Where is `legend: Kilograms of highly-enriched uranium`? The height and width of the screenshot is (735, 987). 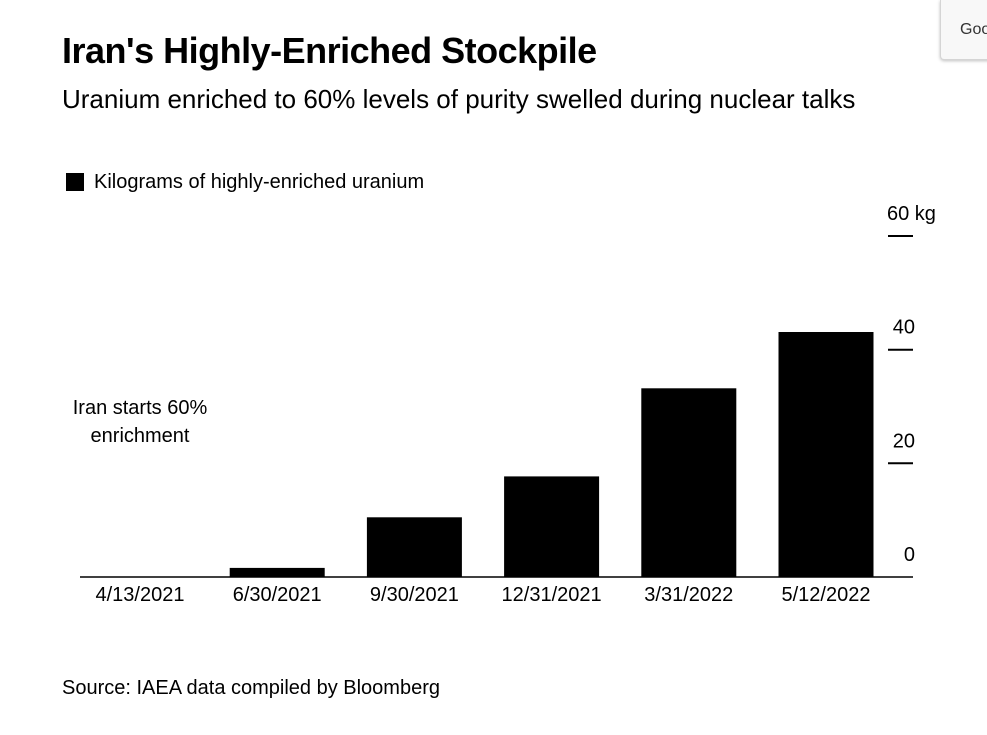
legend: Kilograms of highly-enriched uranium is located at coordinates (245, 182).